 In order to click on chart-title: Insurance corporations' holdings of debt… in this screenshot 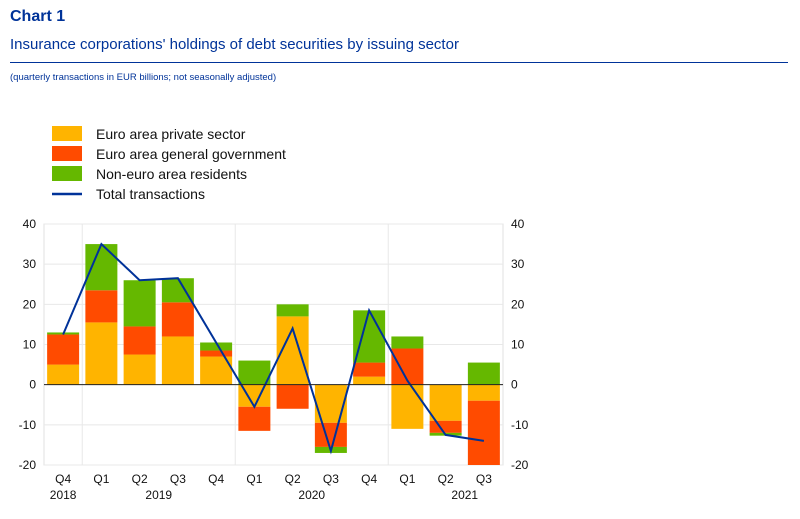, I will do `click(234, 44)`.